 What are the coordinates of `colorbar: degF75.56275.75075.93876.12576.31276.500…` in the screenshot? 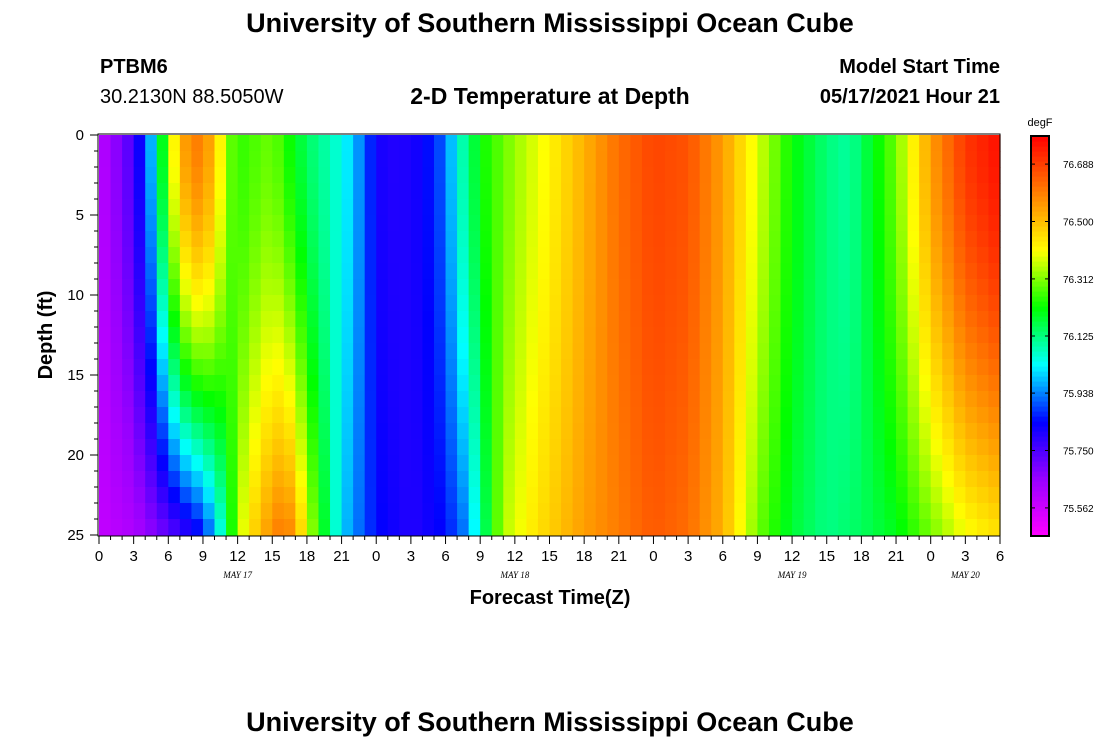 It's located at (1060, 327).